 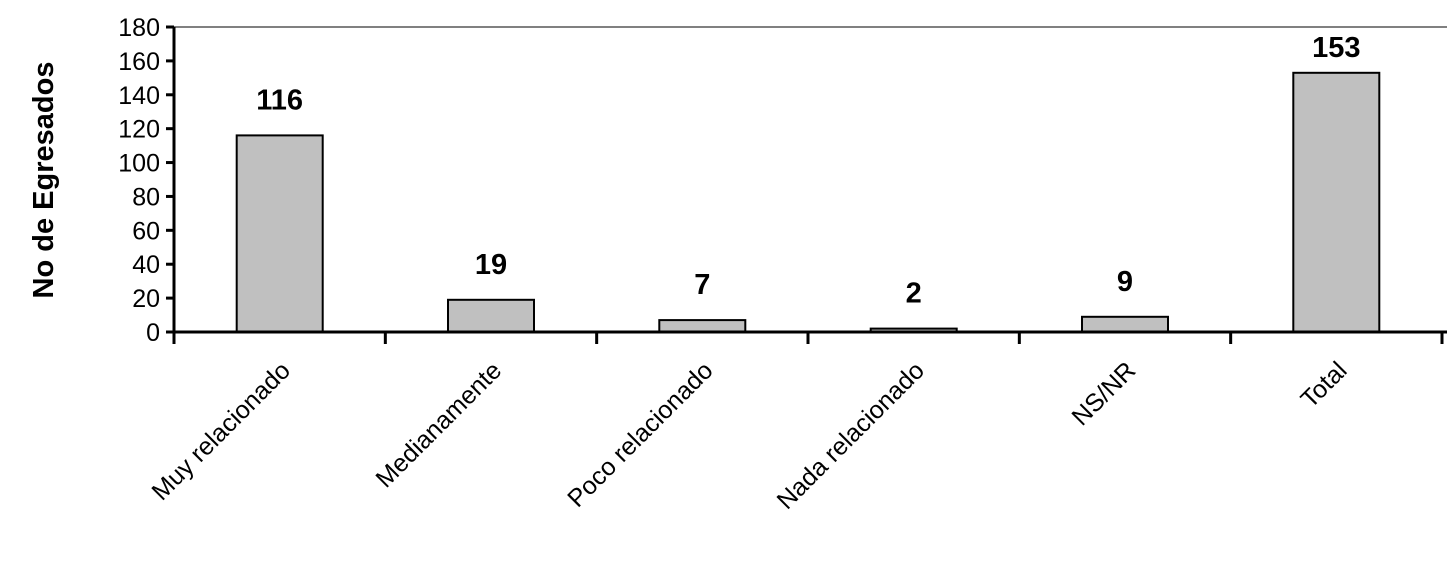 What do you see at coordinates (139, 28) in the screenshot?
I see `y-tick-label-9: 180` at bounding box center [139, 28].